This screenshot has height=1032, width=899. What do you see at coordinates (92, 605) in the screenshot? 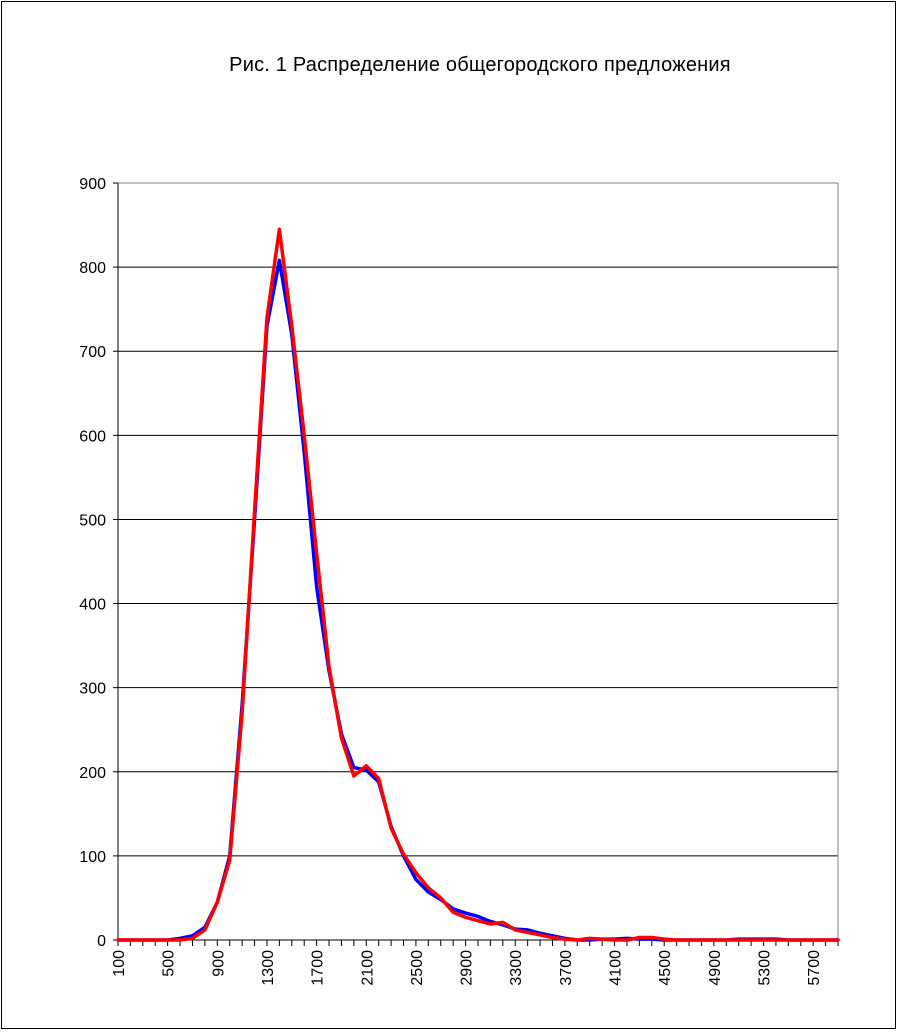
I see `y-tick-label: 400` at bounding box center [92, 605].